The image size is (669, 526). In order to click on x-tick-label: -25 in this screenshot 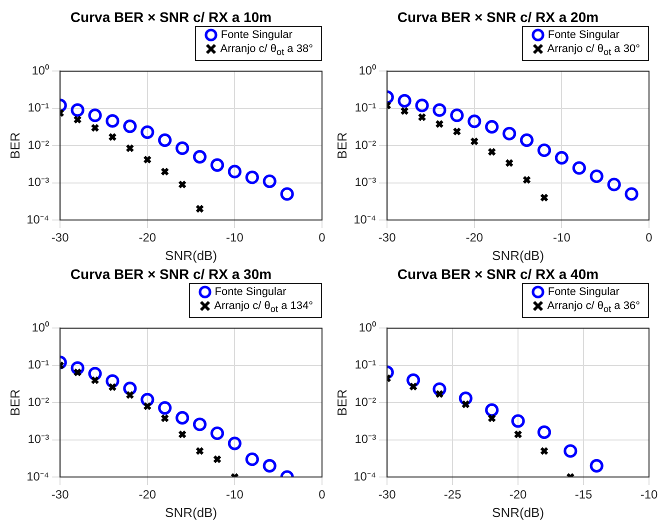, I will do `click(453, 495)`.